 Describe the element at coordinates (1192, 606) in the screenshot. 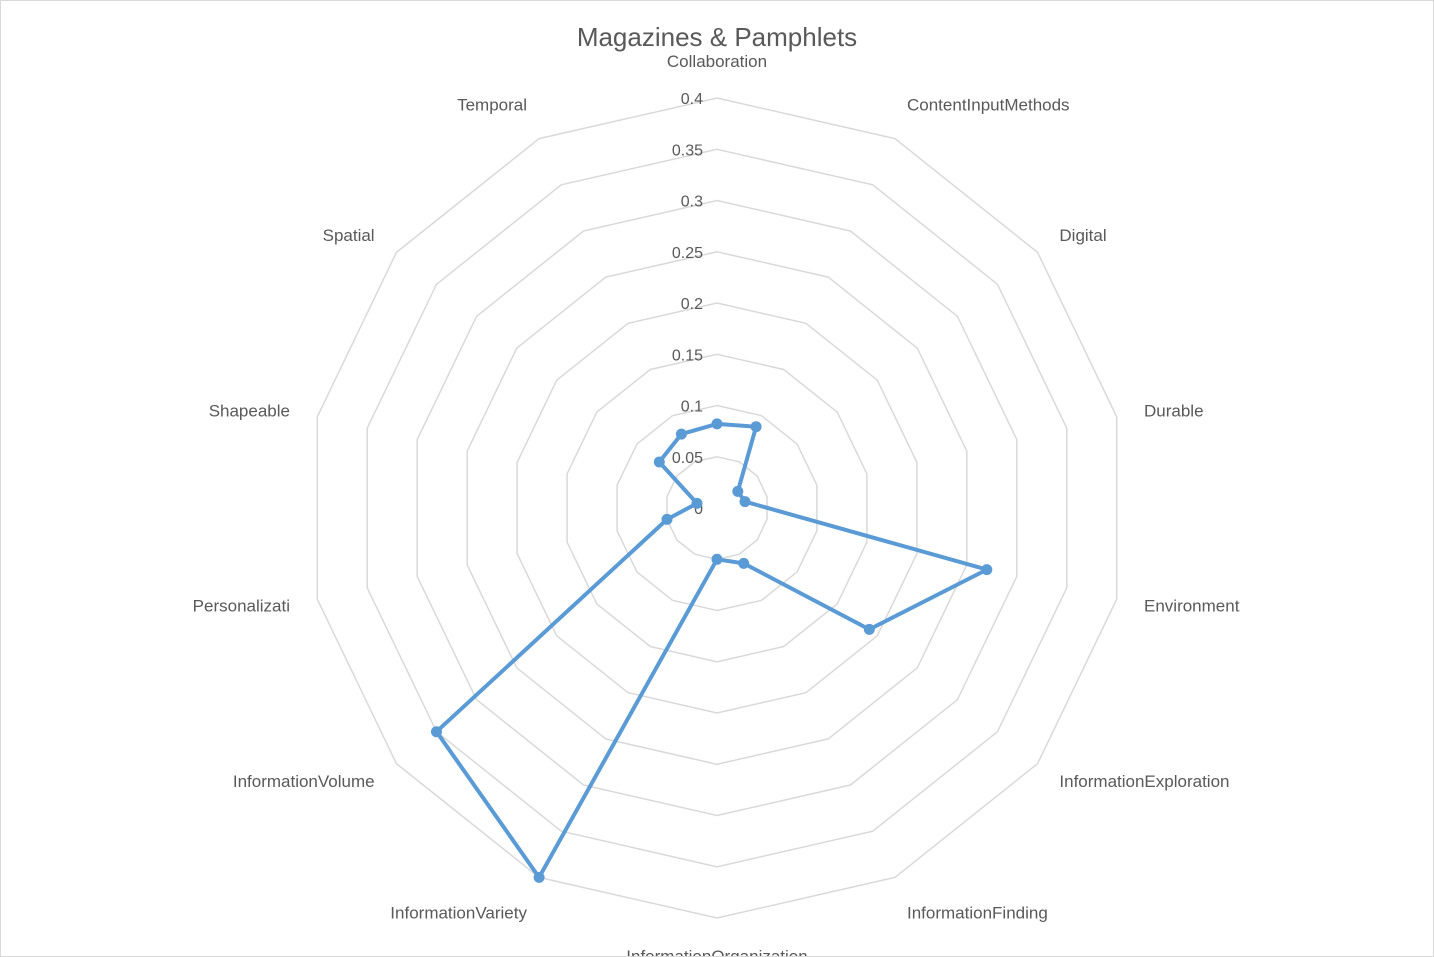

I see `category-label: Environment` at that location.